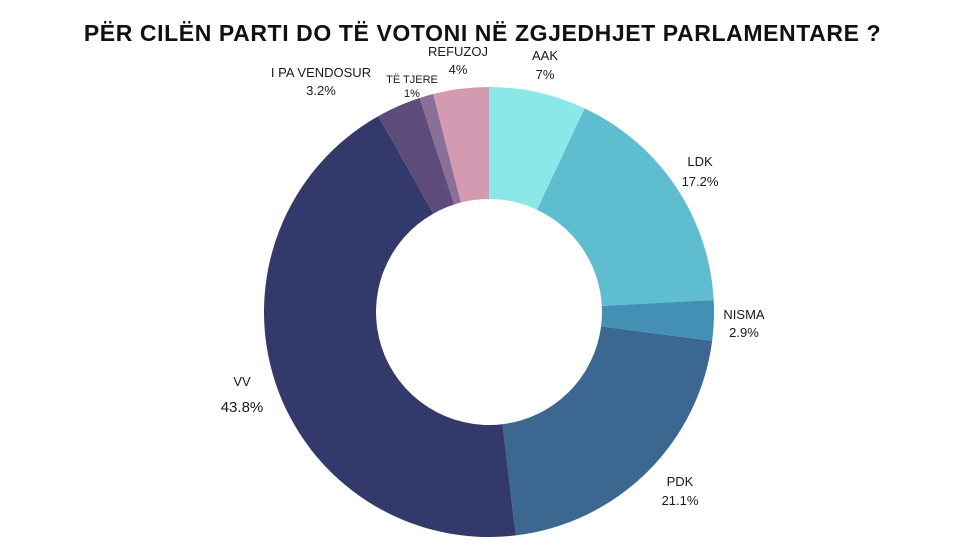 Image resolution: width=965 pixels, height=543 pixels. What do you see at coordinates (412, 80) in the screenshot?
I see `slice-label: TË TJERE` at bounding box center [412, 80].